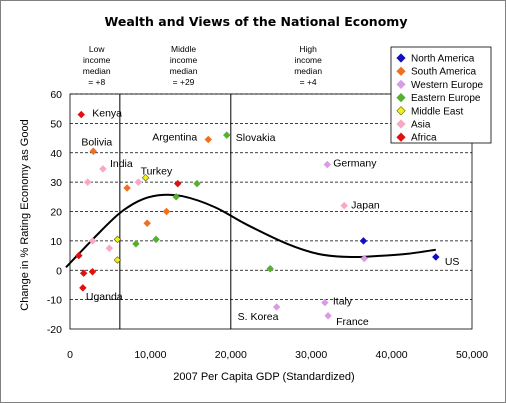 Image resolution: width=506 pixels, height=403 pixels. I want to click on y-axis-ticks: 60 50 40 30 20 10 0 -10 -20, so click(54, 212).